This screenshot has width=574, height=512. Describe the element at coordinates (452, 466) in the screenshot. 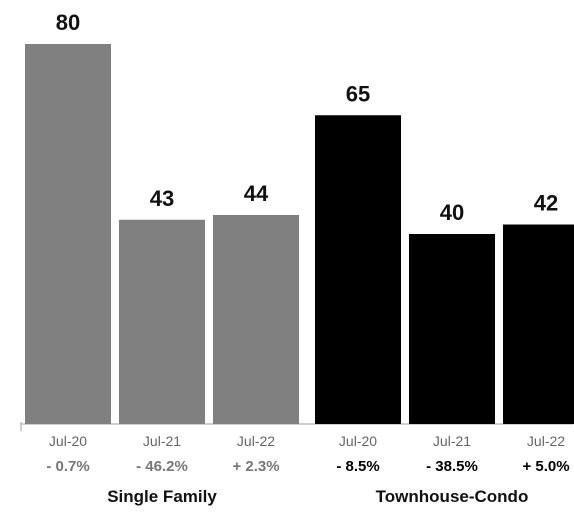

I see `change-label-1-1: - 38.5%` at that location.